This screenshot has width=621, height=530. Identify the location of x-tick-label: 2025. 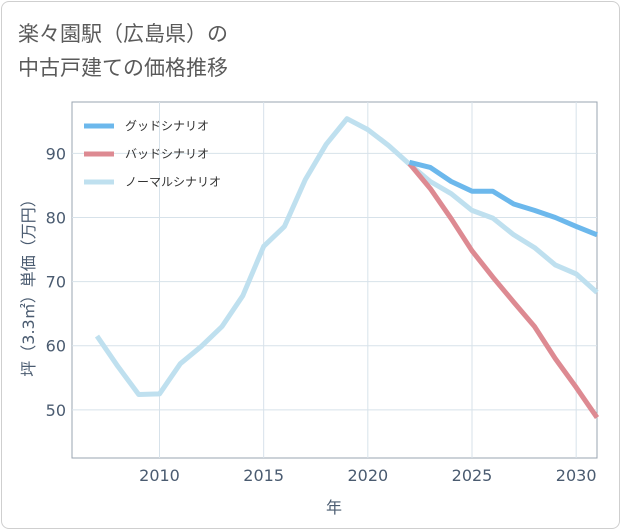
(472, 475).